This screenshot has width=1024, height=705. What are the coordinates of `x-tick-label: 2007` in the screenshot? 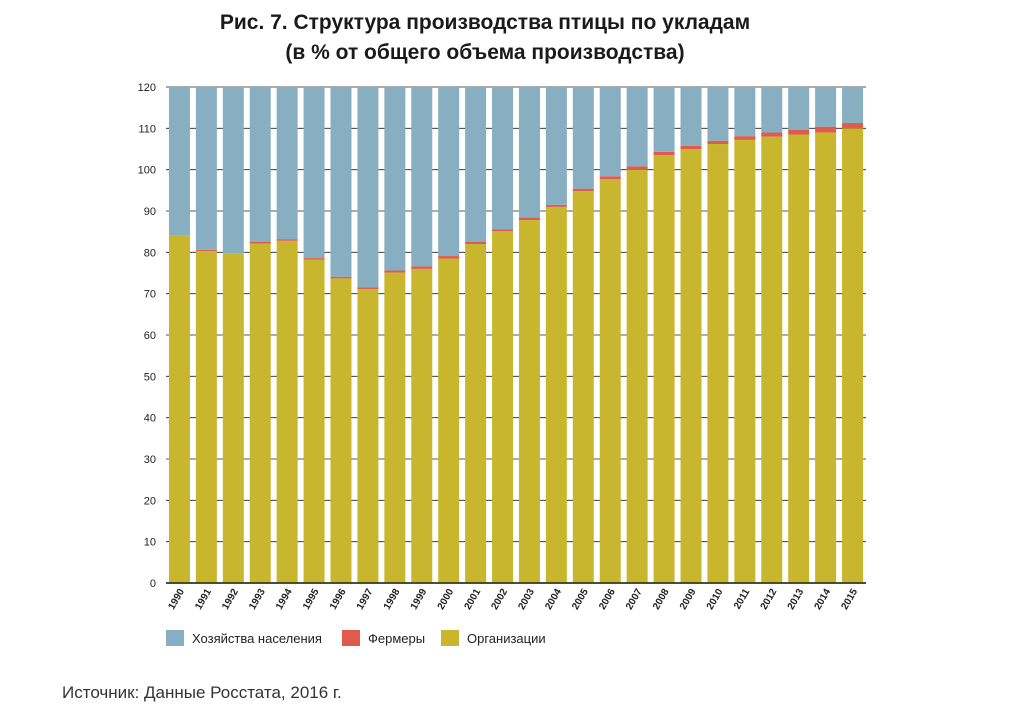 It's located at (634, 599).